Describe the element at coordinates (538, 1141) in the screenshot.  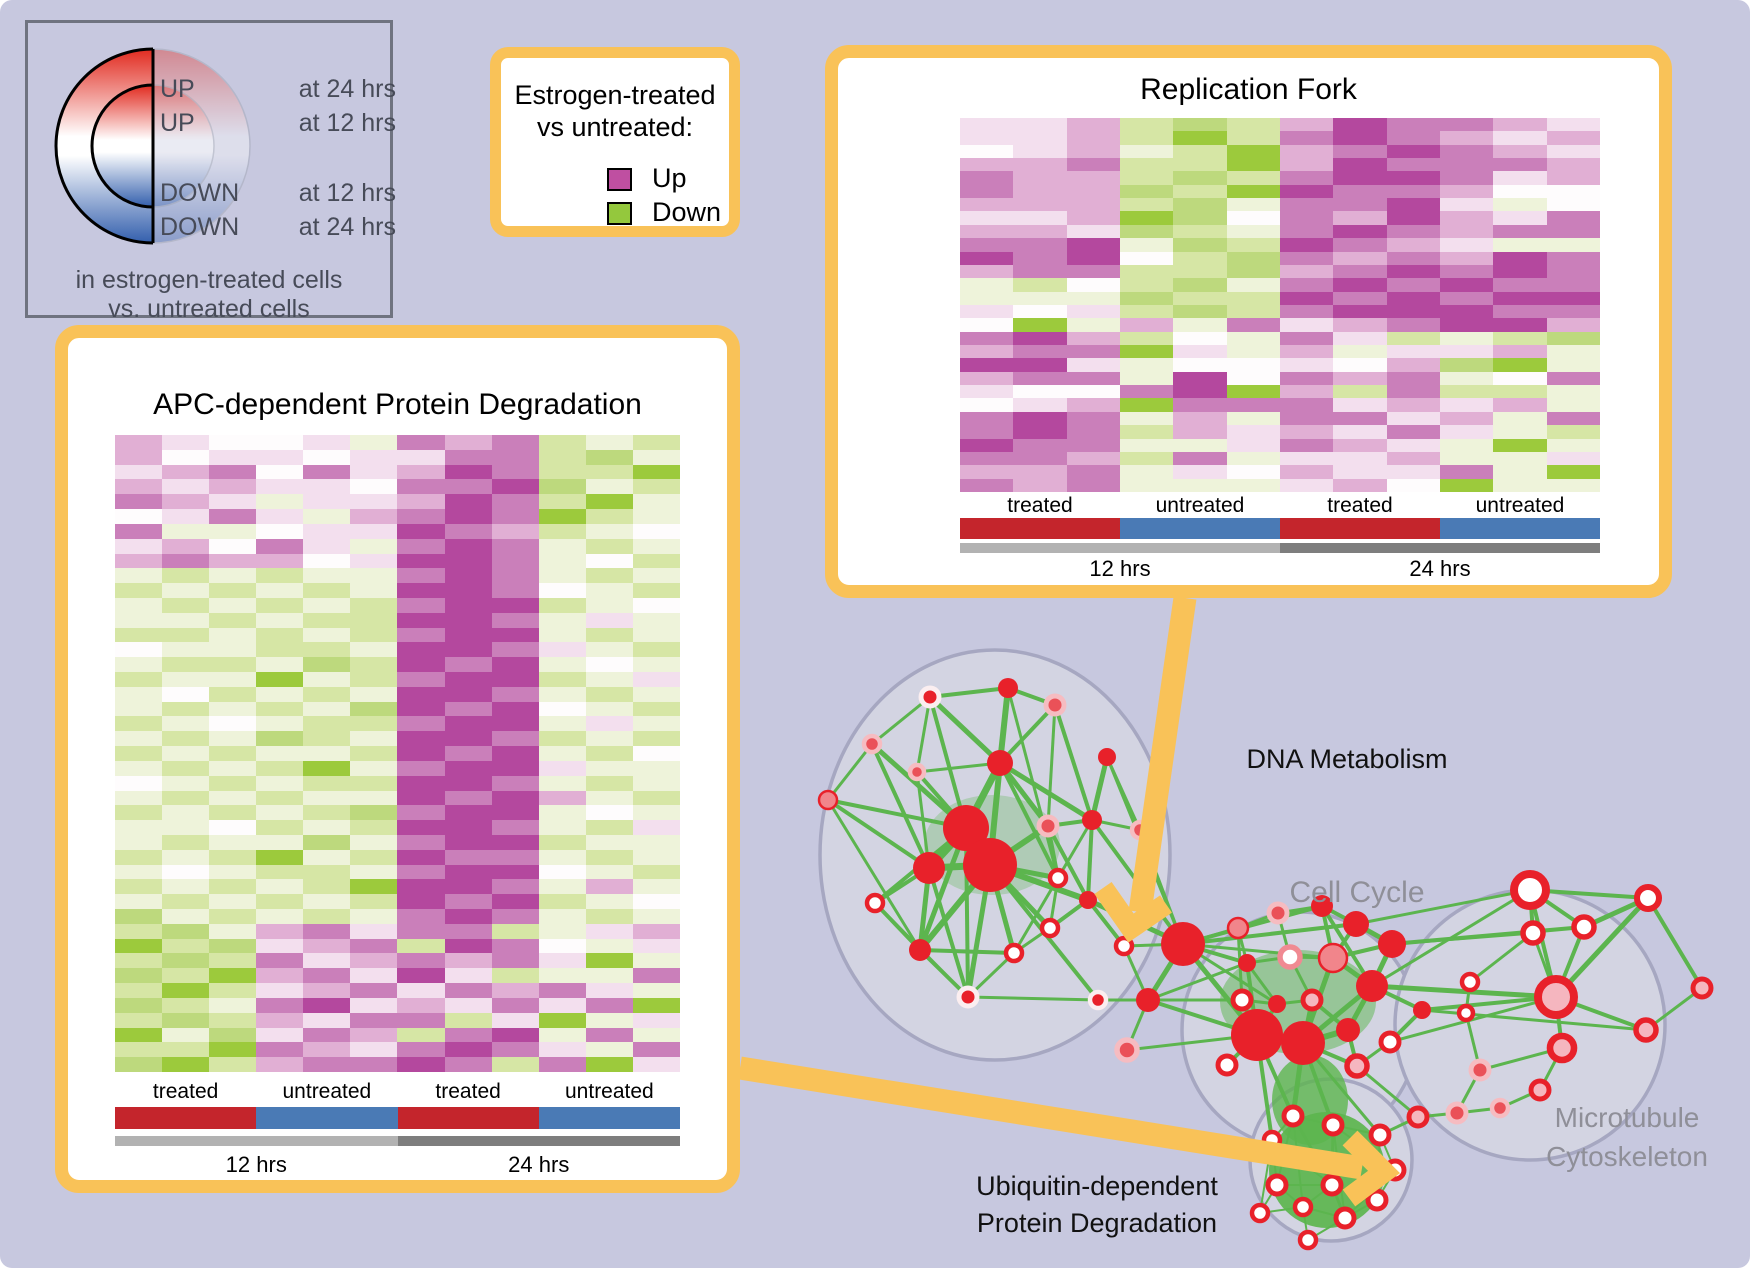
I see `hrs24-bar` at that location.